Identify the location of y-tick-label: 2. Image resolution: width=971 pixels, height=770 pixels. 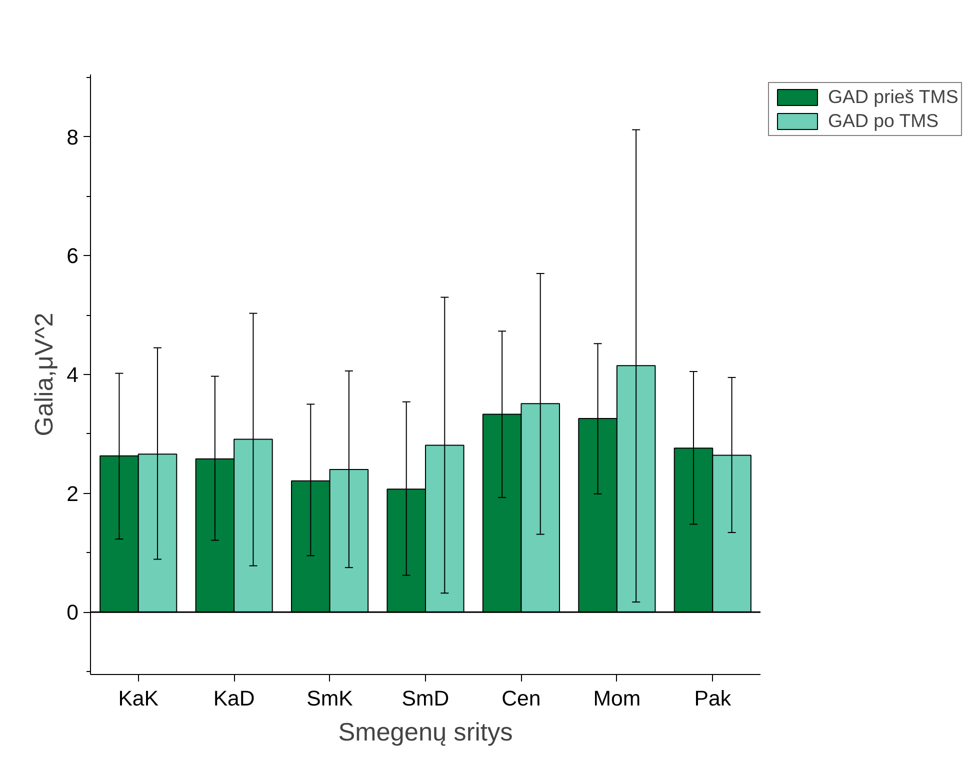
(72, 494).